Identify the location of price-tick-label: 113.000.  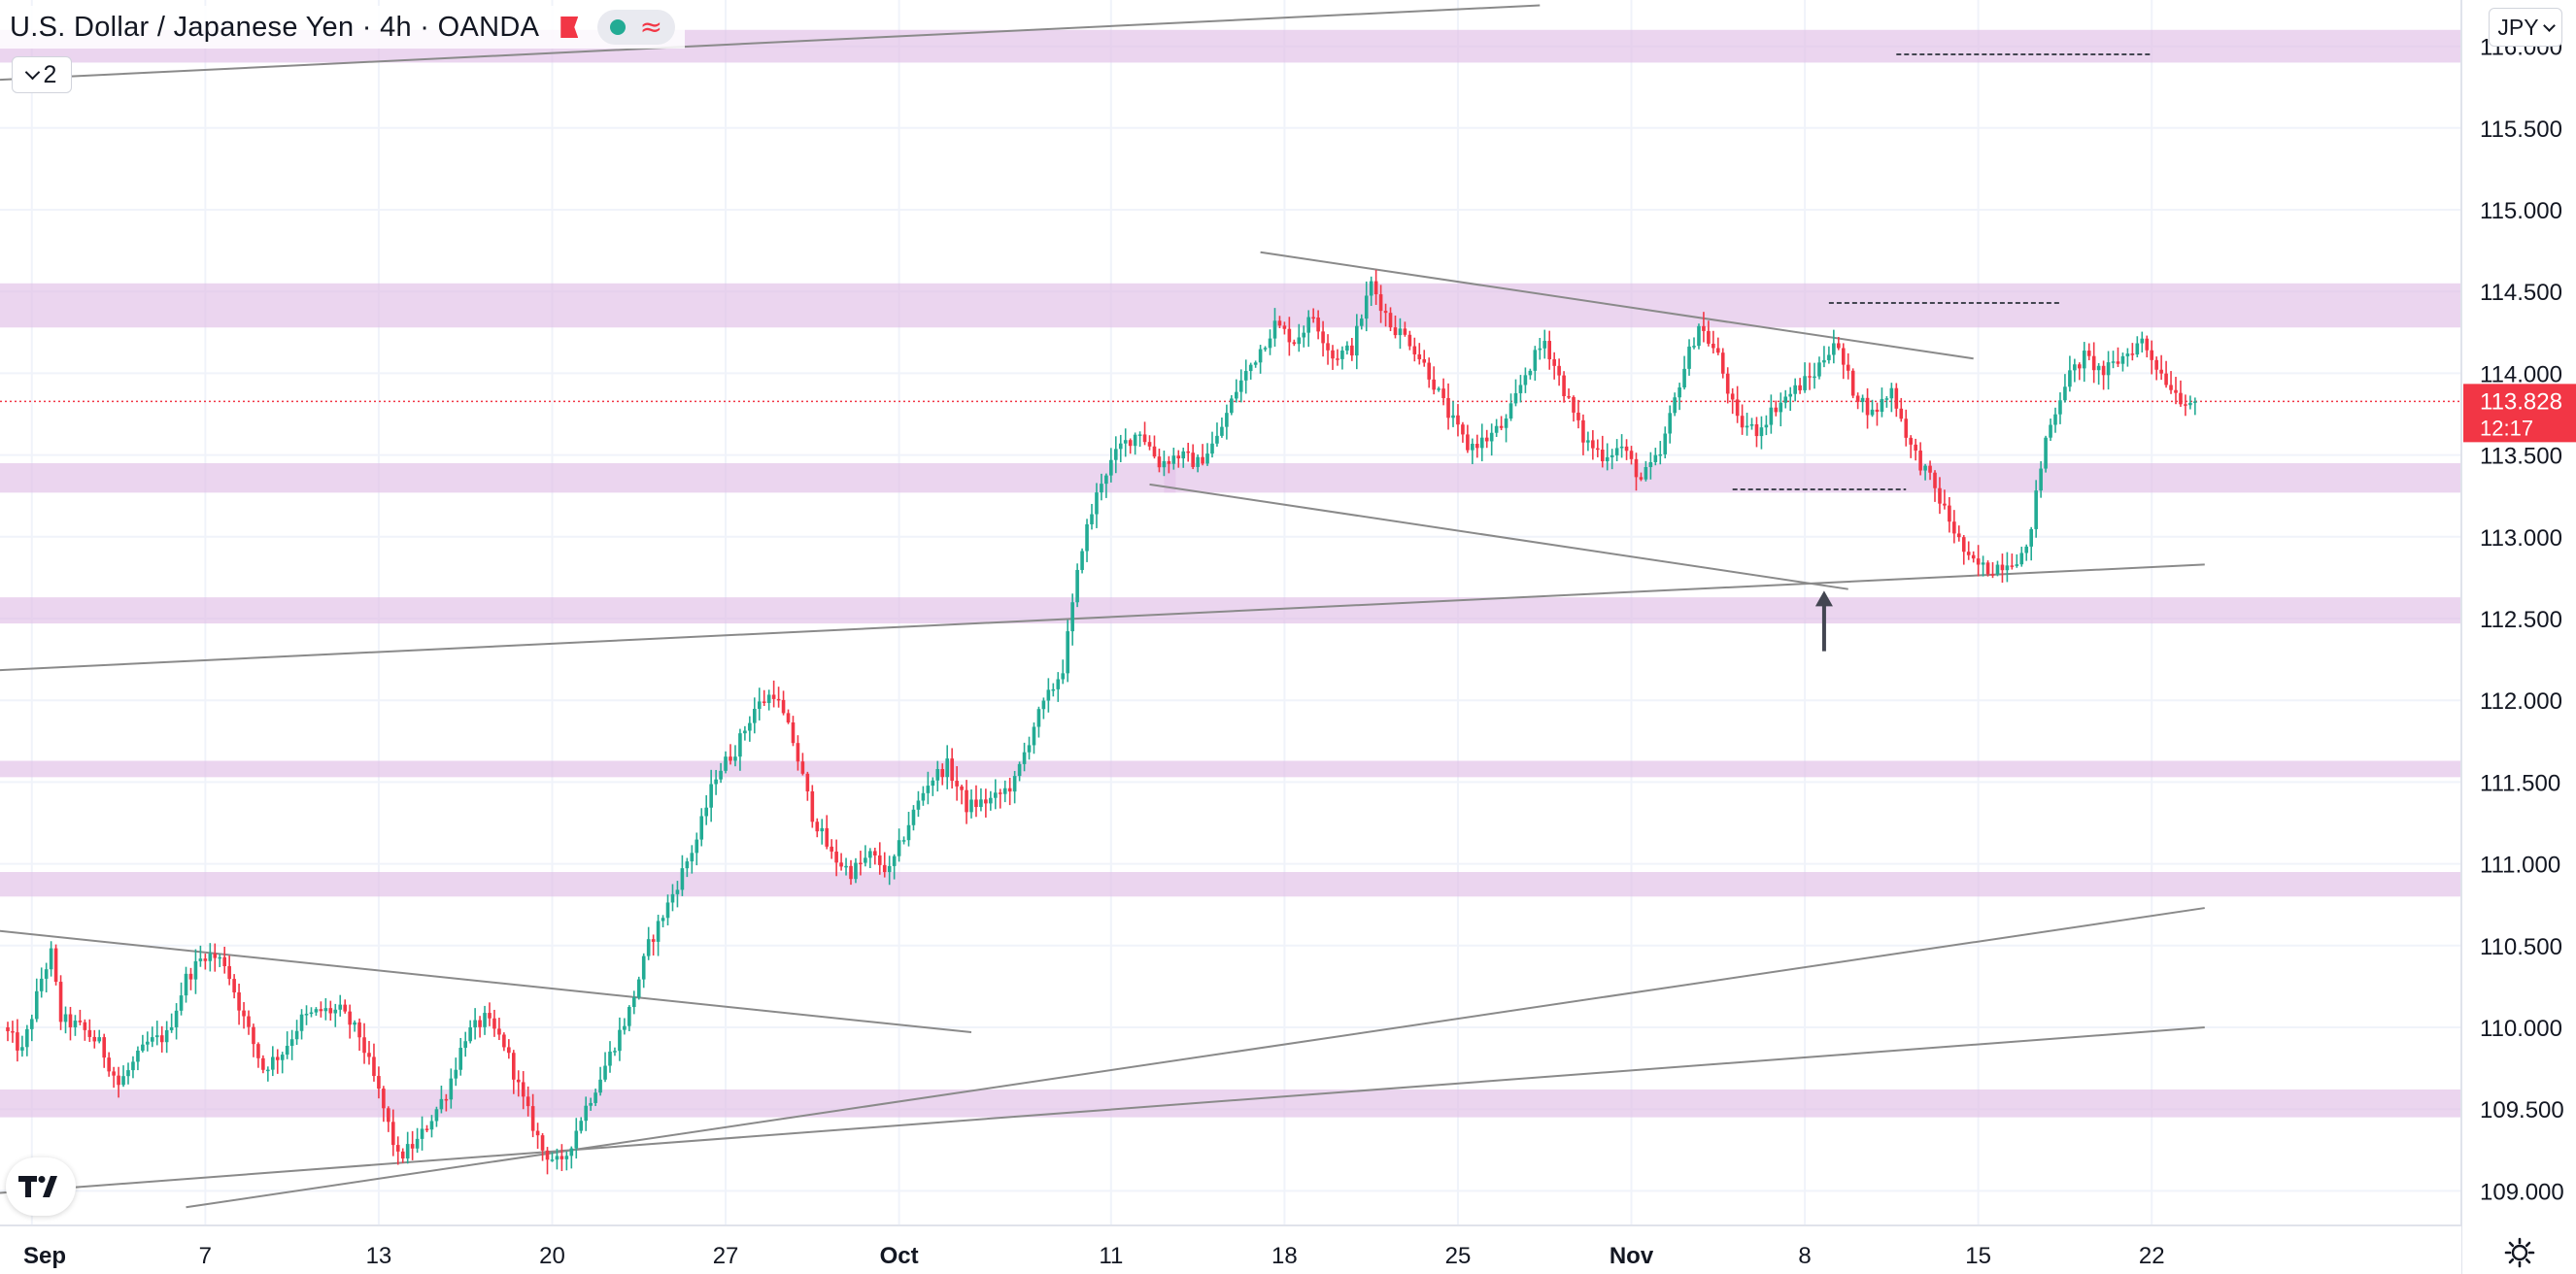
(2521, 539).